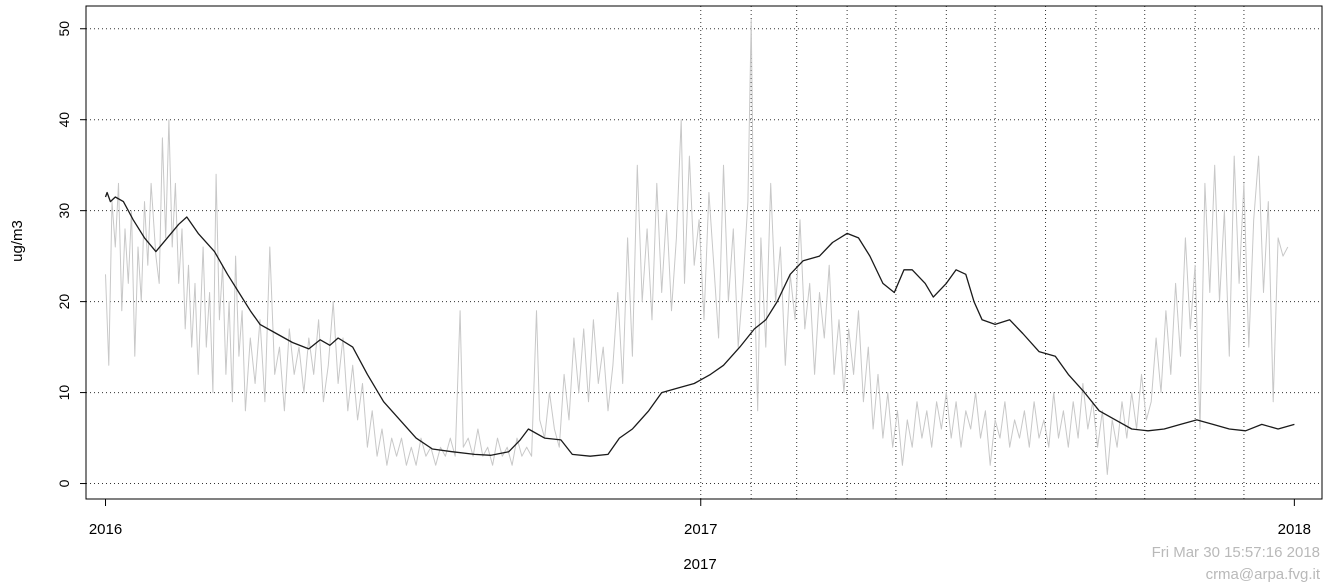  Describe the element at coordinates (64, 302) in the screenshot. I see `y-tick-label: 20` at that location.